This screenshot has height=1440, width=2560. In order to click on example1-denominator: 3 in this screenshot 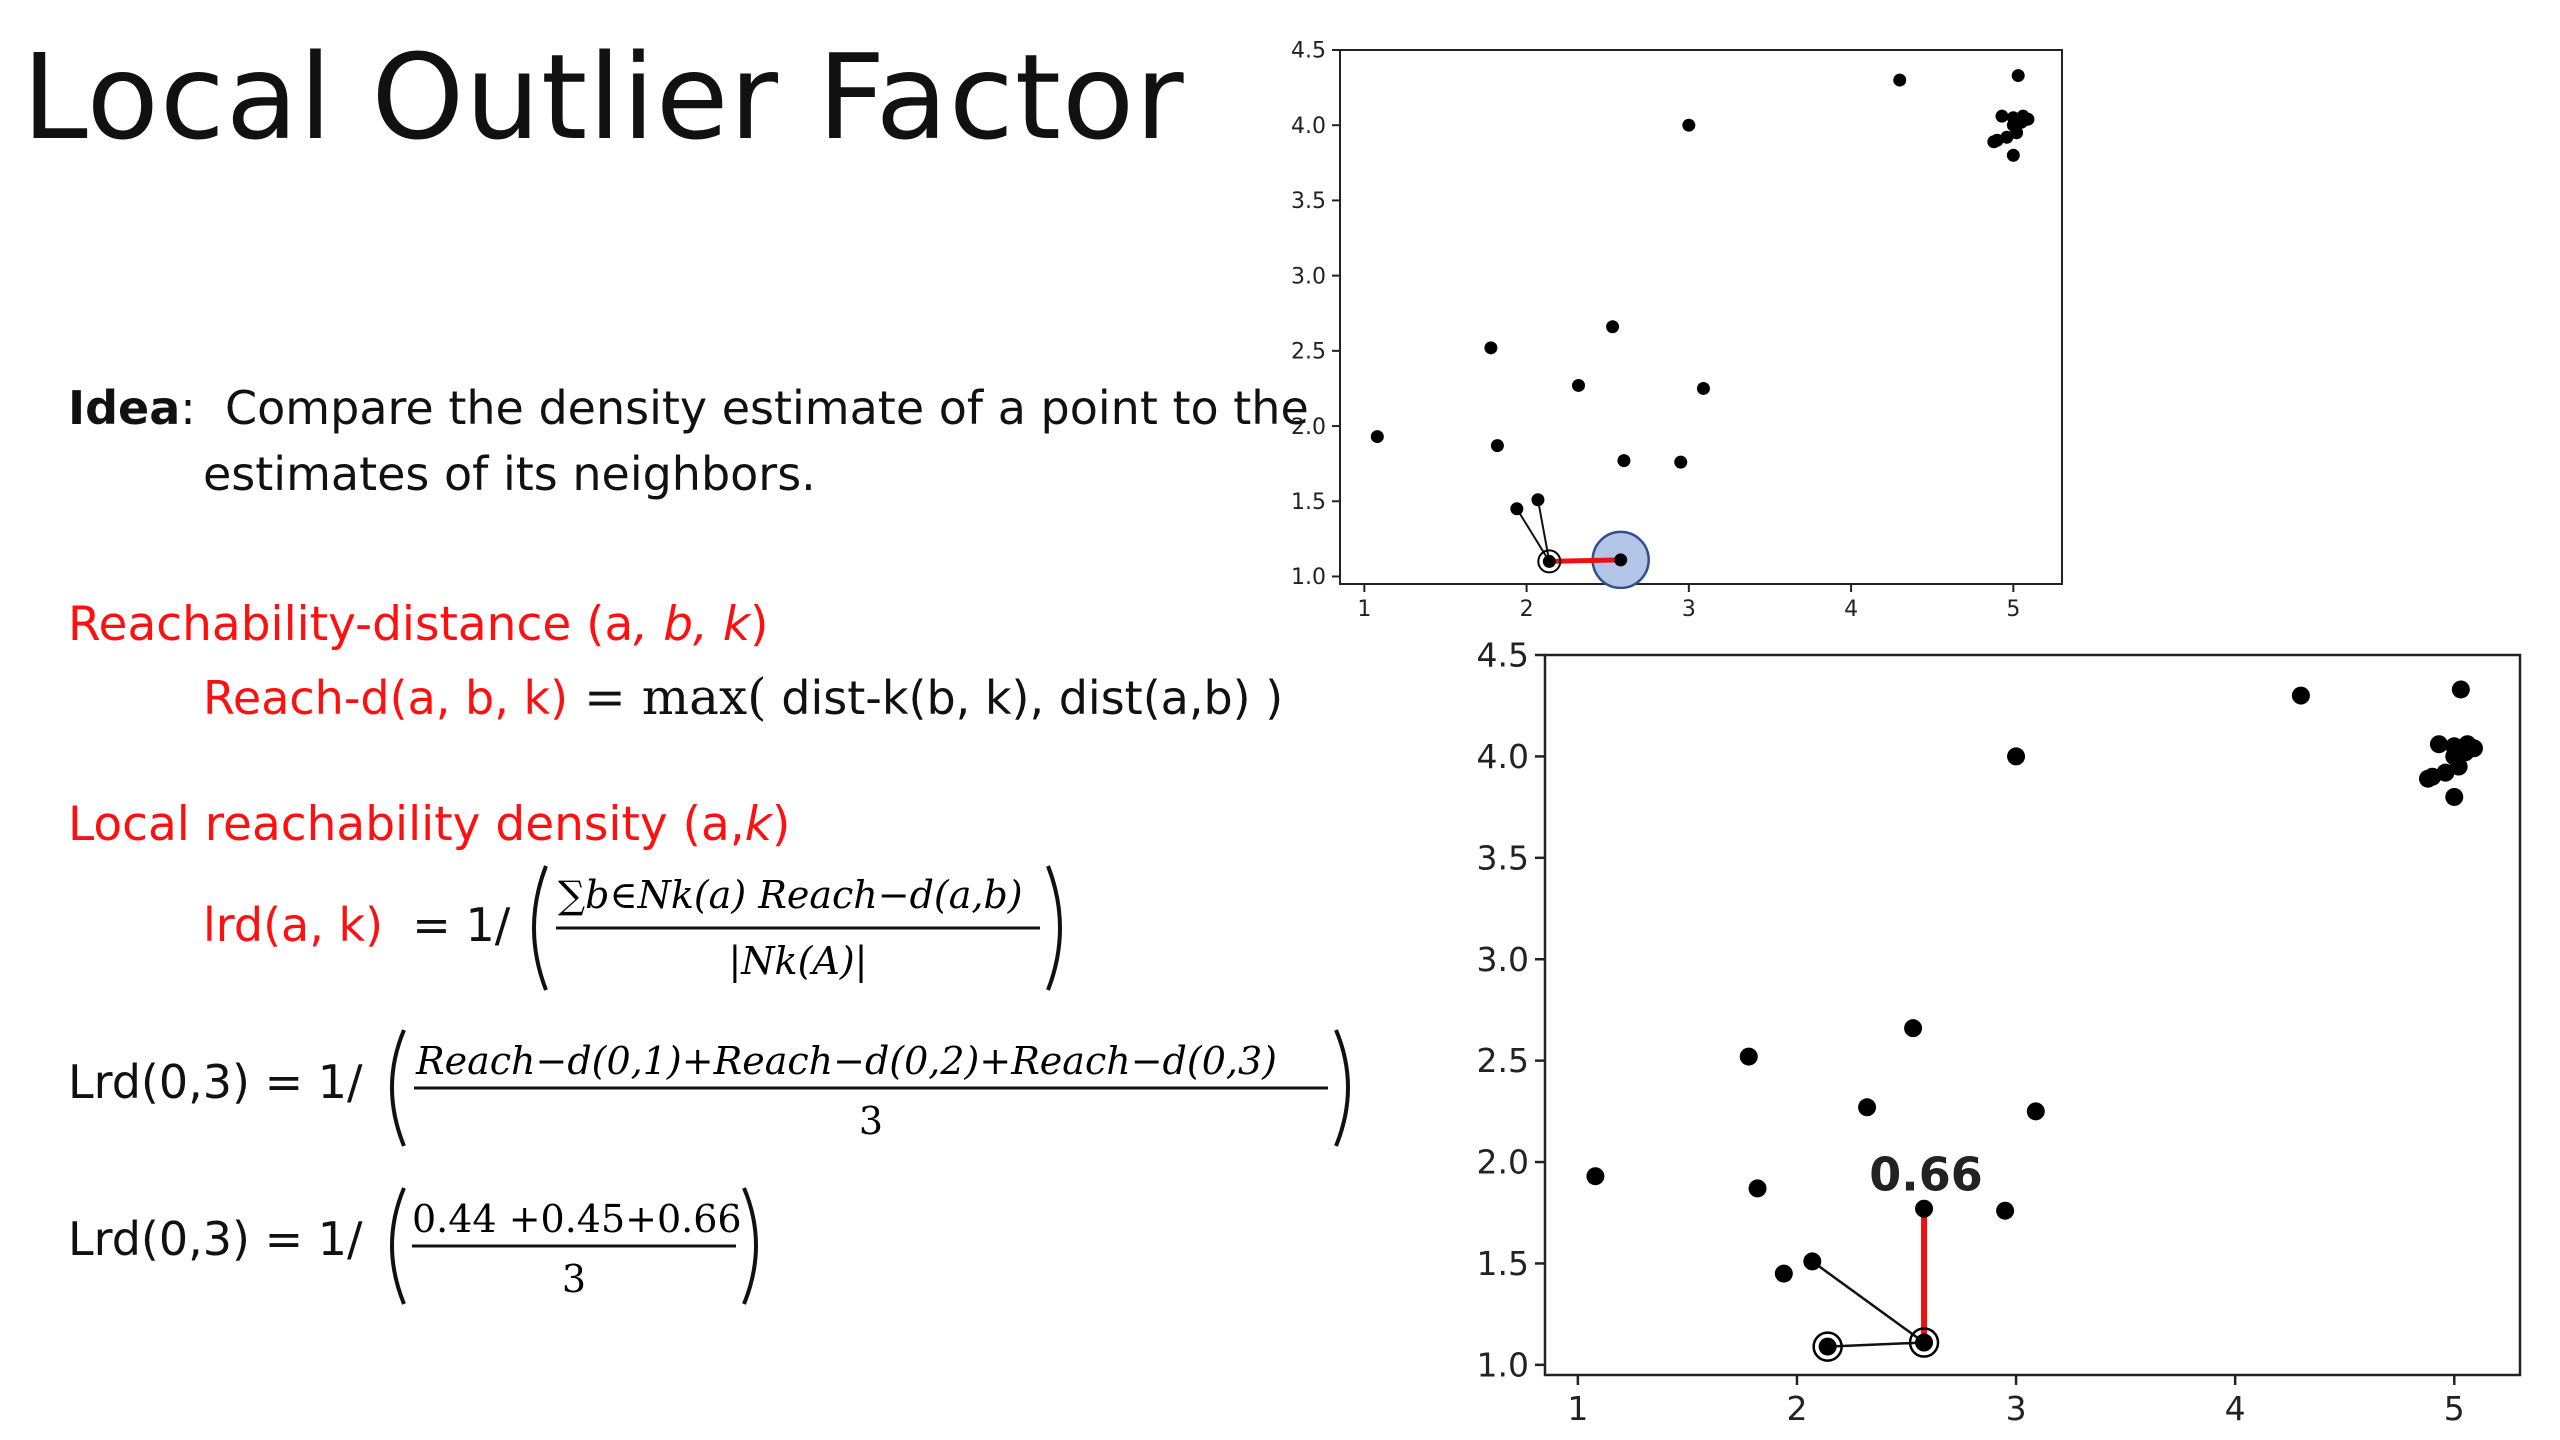, I will do `click(871, 1121)`.